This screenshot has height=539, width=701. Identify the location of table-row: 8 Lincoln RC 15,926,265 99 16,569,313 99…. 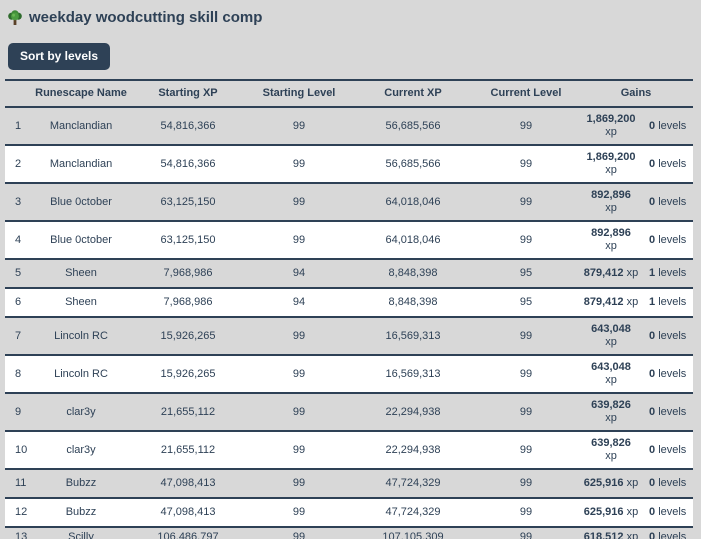
(349, 374).